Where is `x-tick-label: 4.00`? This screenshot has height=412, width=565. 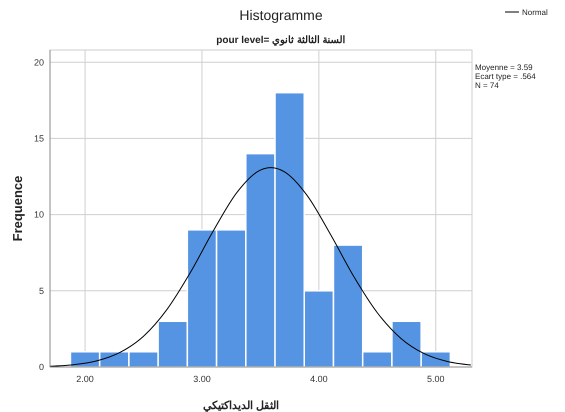 x-tick-label: 4.00 is located at coordinates (319, 379).